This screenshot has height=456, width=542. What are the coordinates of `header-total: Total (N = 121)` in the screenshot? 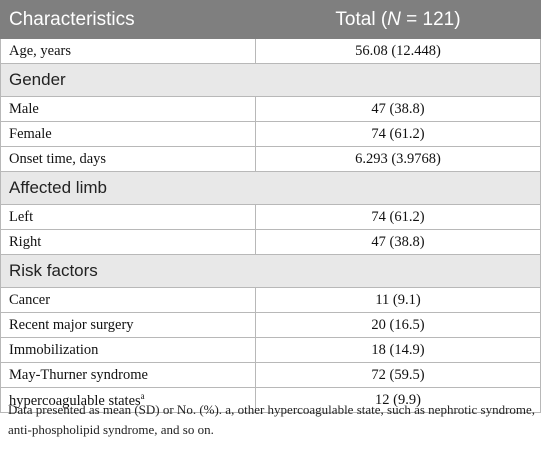 It's located at (398, 19).